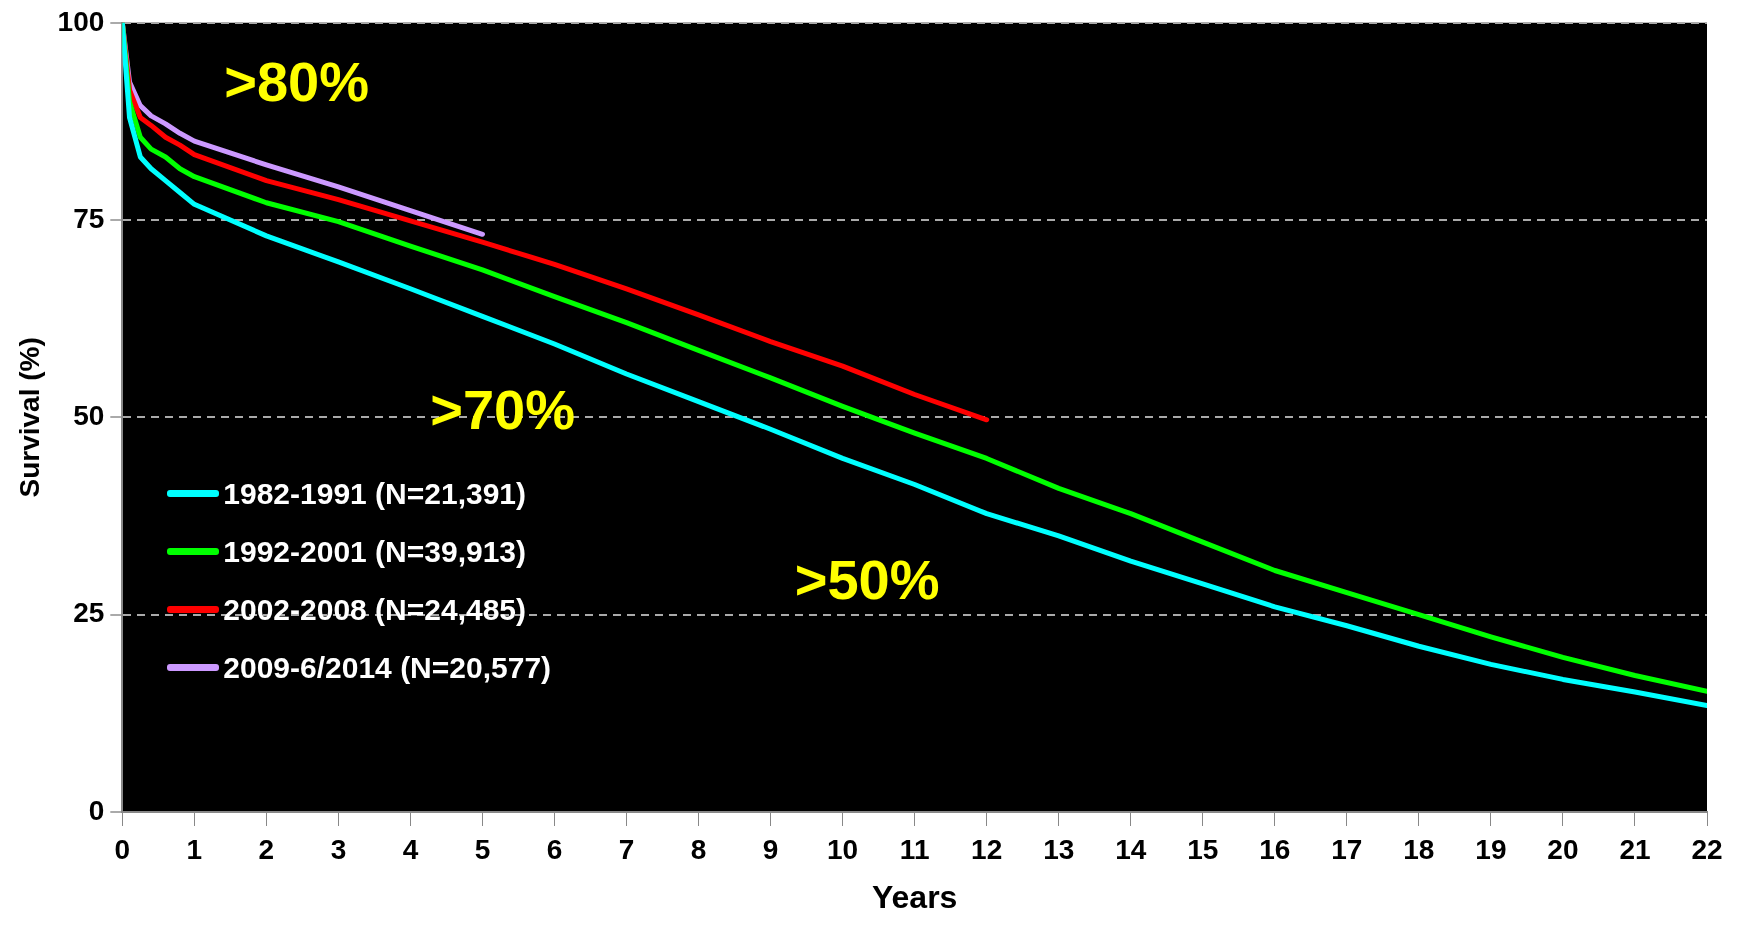  Describe the element at coordinates (770, 849) in the screenshot. I see `x-tick-label: 9` at that location.